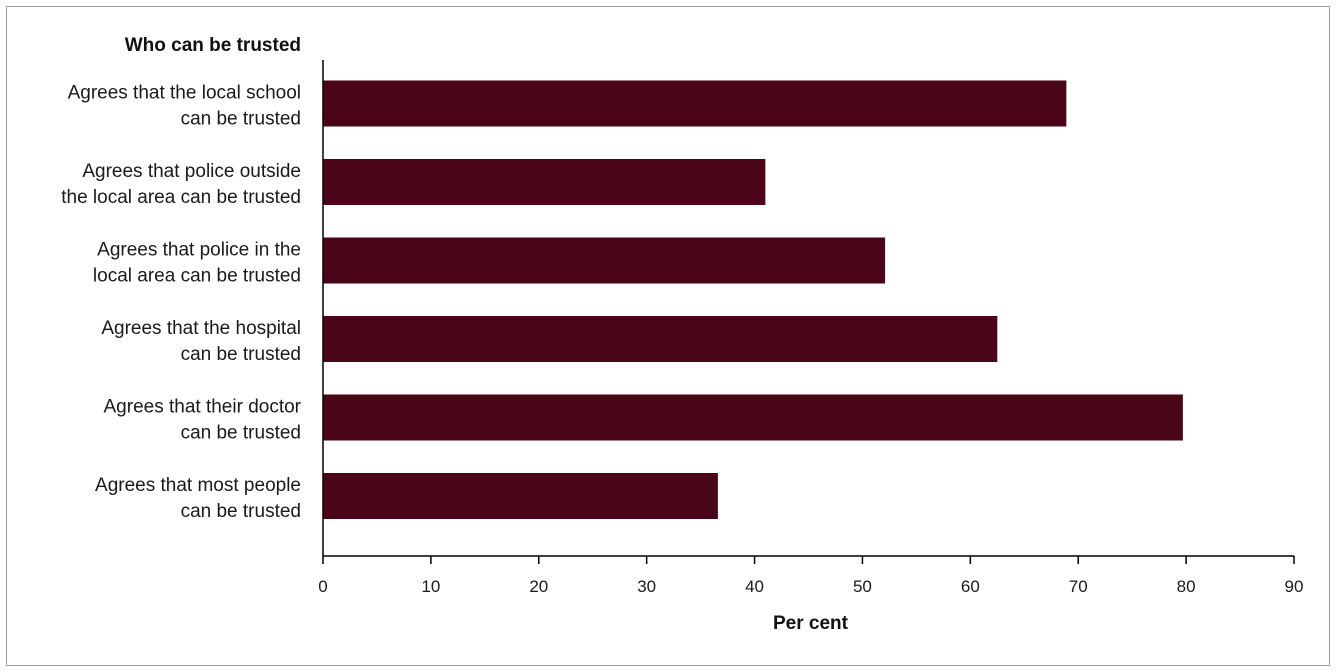  I want to click on x-axis-label: Per cent, so click(811, 623).